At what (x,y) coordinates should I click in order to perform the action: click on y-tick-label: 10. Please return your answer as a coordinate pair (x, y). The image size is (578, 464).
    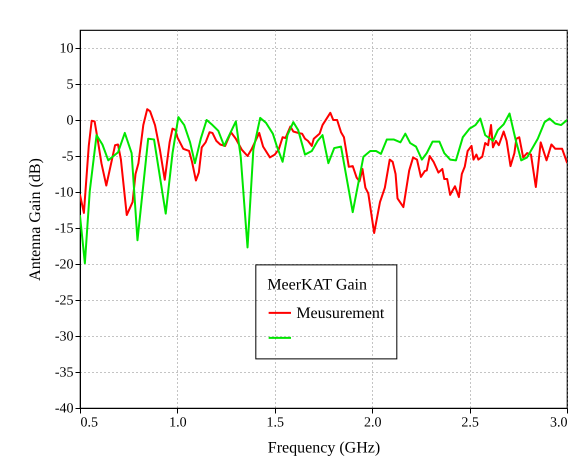
    Looking at the image, I should click on (67, 49).